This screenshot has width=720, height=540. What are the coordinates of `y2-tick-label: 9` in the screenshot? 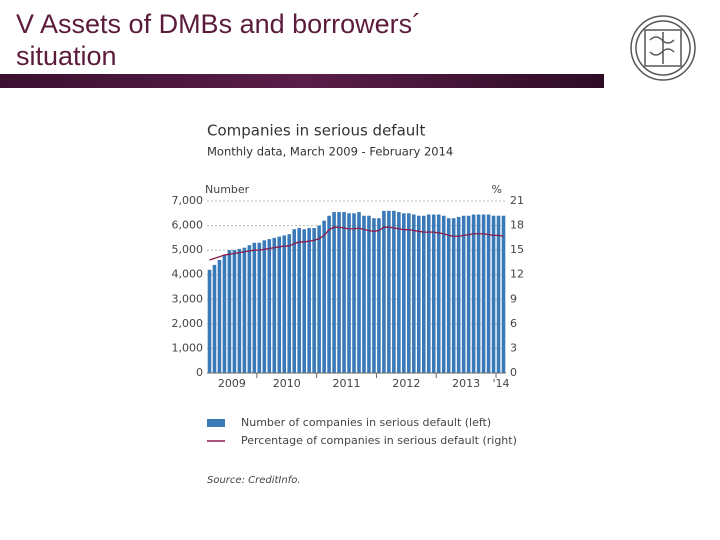 It's located at (513, 298).